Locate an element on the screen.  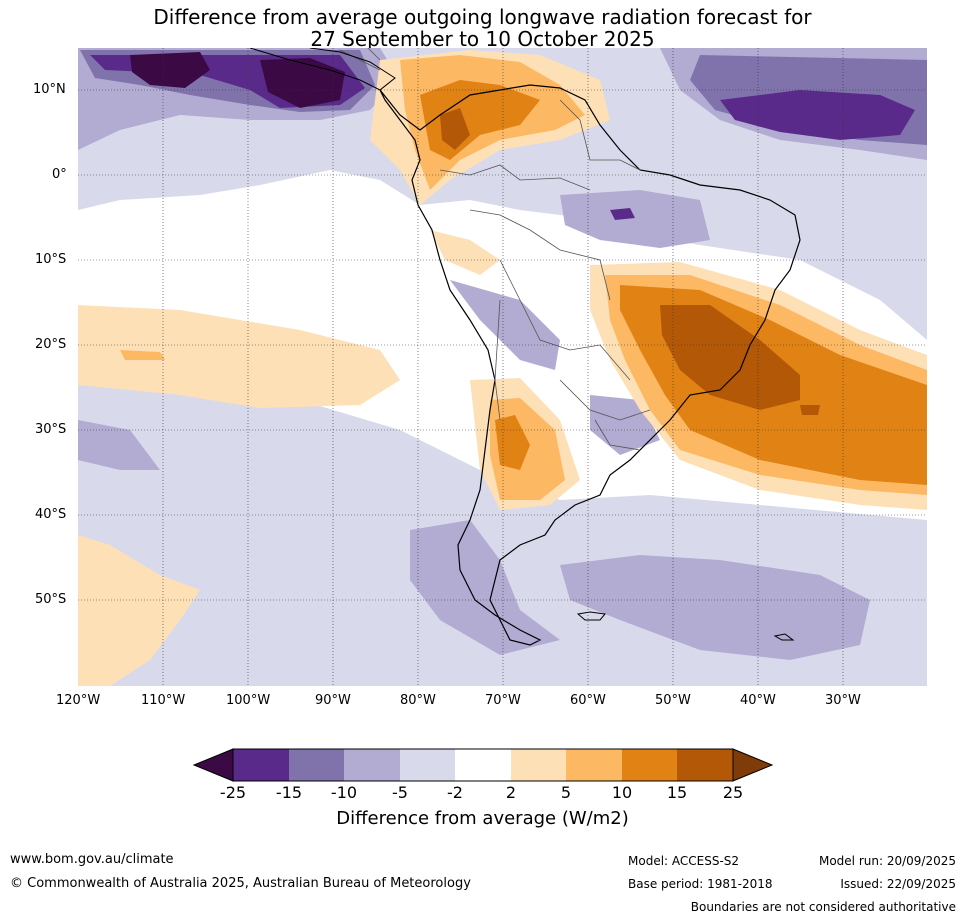
lon-label: 30°W is located at coordinates (843, 700).